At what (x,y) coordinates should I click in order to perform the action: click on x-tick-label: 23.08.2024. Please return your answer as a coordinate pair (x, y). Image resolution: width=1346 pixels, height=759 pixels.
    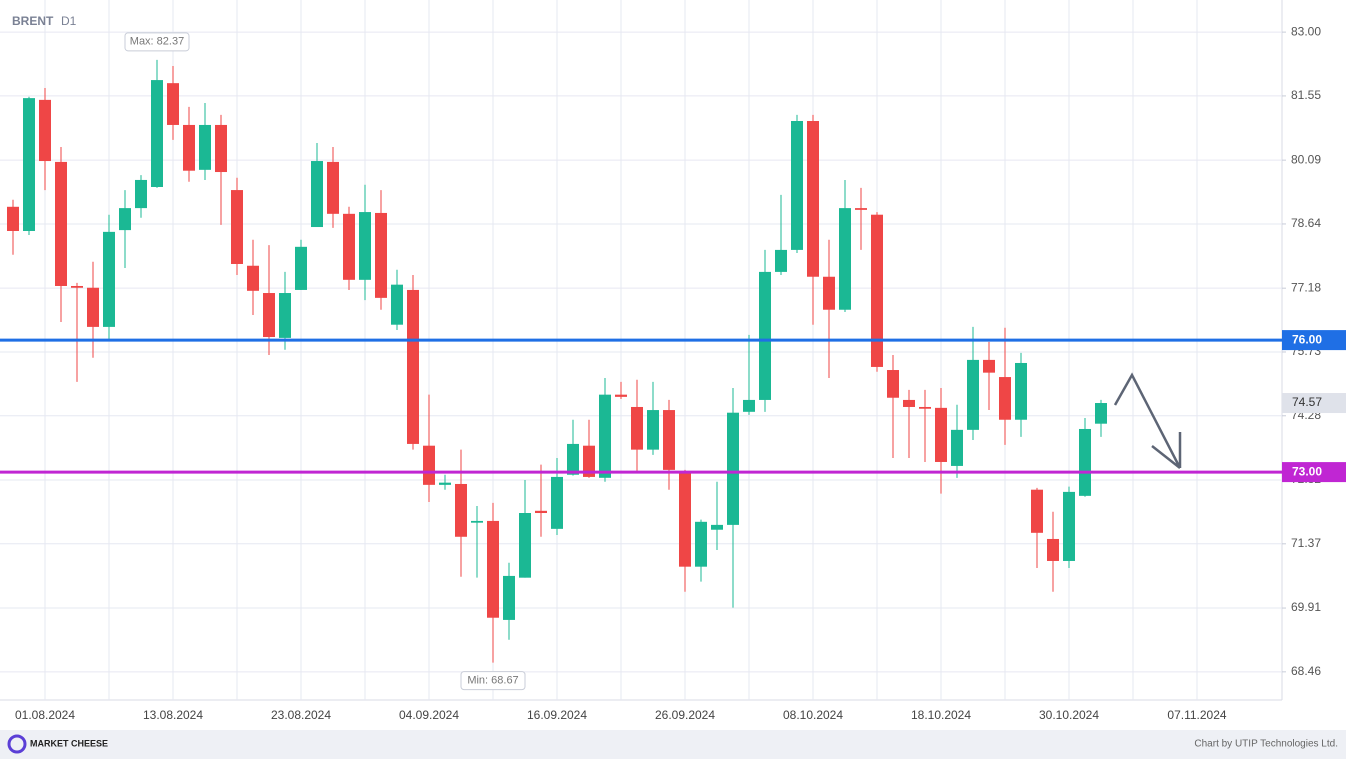
    Looking at the image, I should click on (301, 715).